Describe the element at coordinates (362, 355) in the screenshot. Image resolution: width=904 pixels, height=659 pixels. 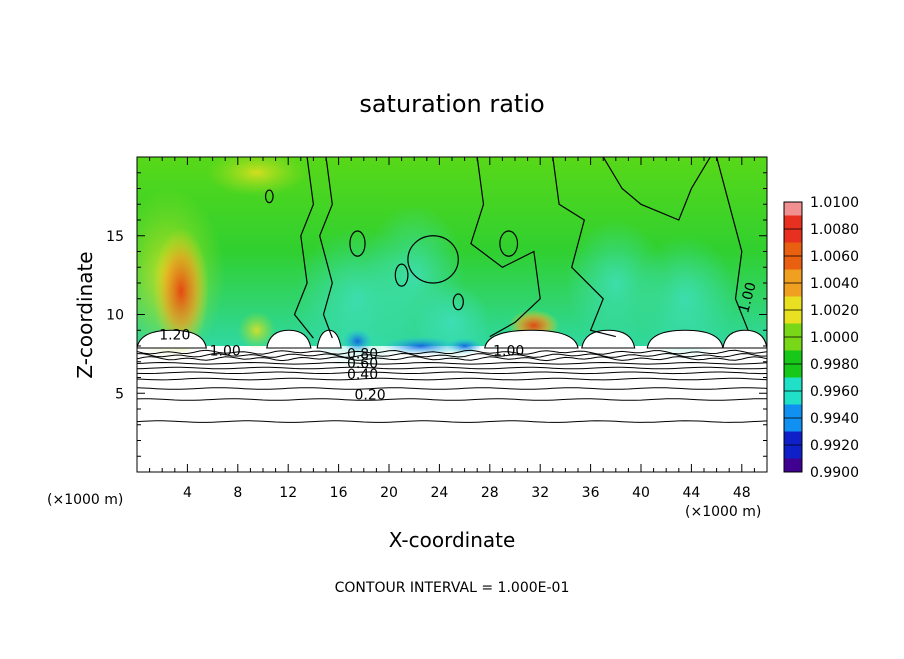
I see `contour-label: 0.80` at that location.